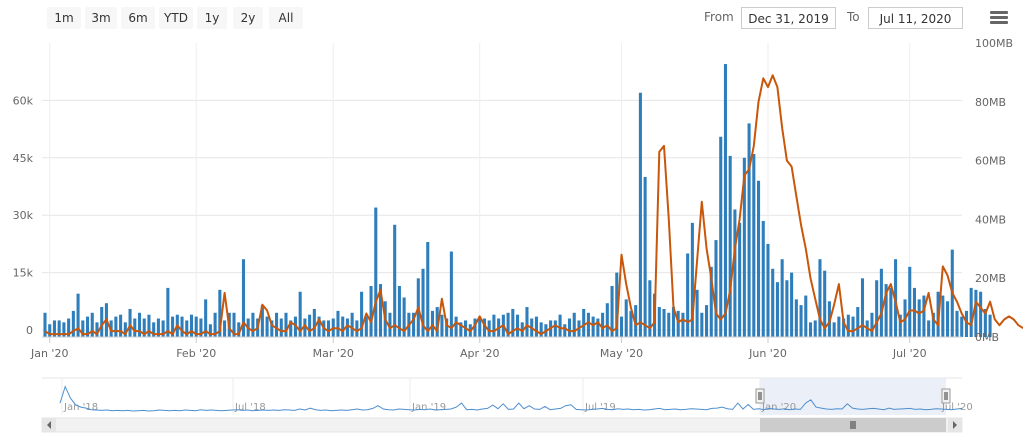 Image resolution: width=1023 pixels, height=441 pixels. I want to click on to-date-input: Jul 11, 2020, so click(915, 18).